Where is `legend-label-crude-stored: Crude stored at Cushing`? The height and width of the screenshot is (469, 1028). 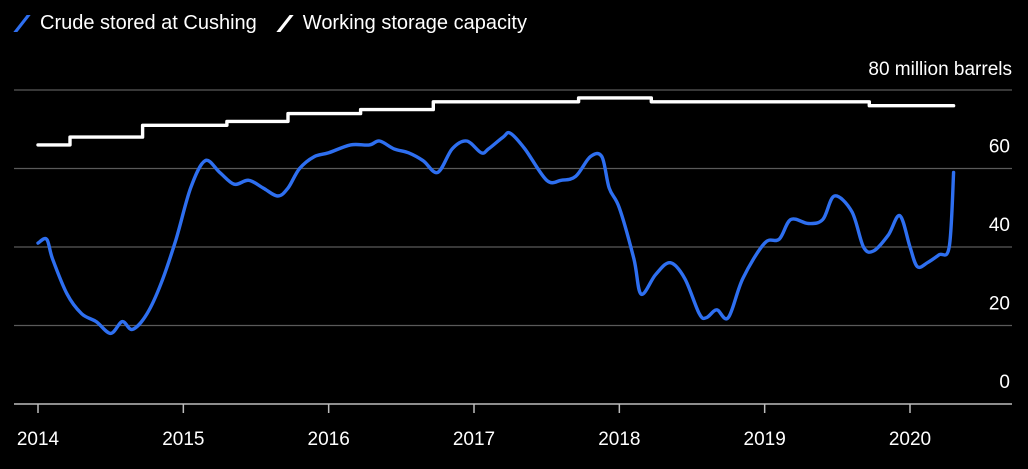
legend-label-crude-stored: Crude stored at Cushing is located at coordinates (148, 23).